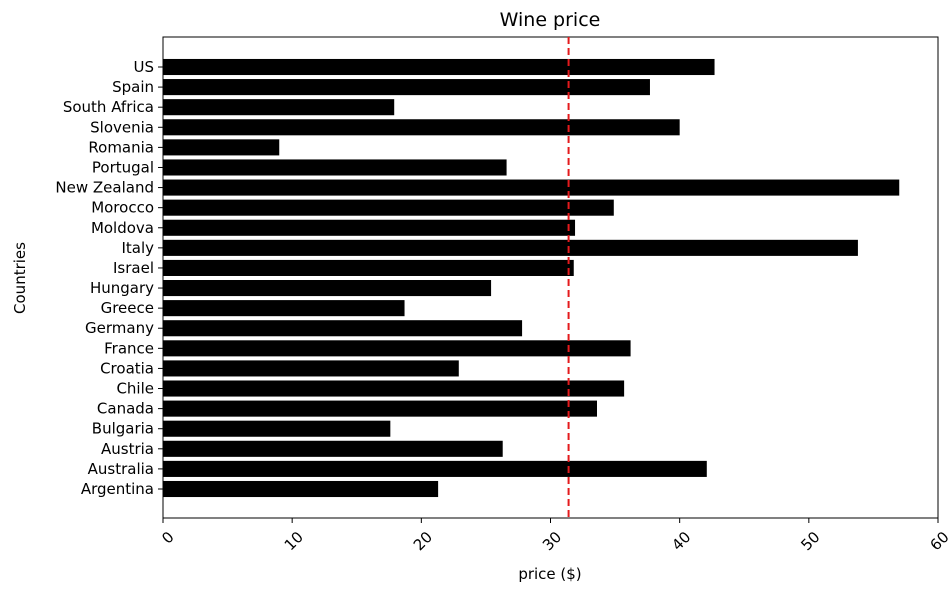 Image resolution: width=948 pixels, height=591 pixels. I want to click on bar-new-zealand, so click(531, 187).